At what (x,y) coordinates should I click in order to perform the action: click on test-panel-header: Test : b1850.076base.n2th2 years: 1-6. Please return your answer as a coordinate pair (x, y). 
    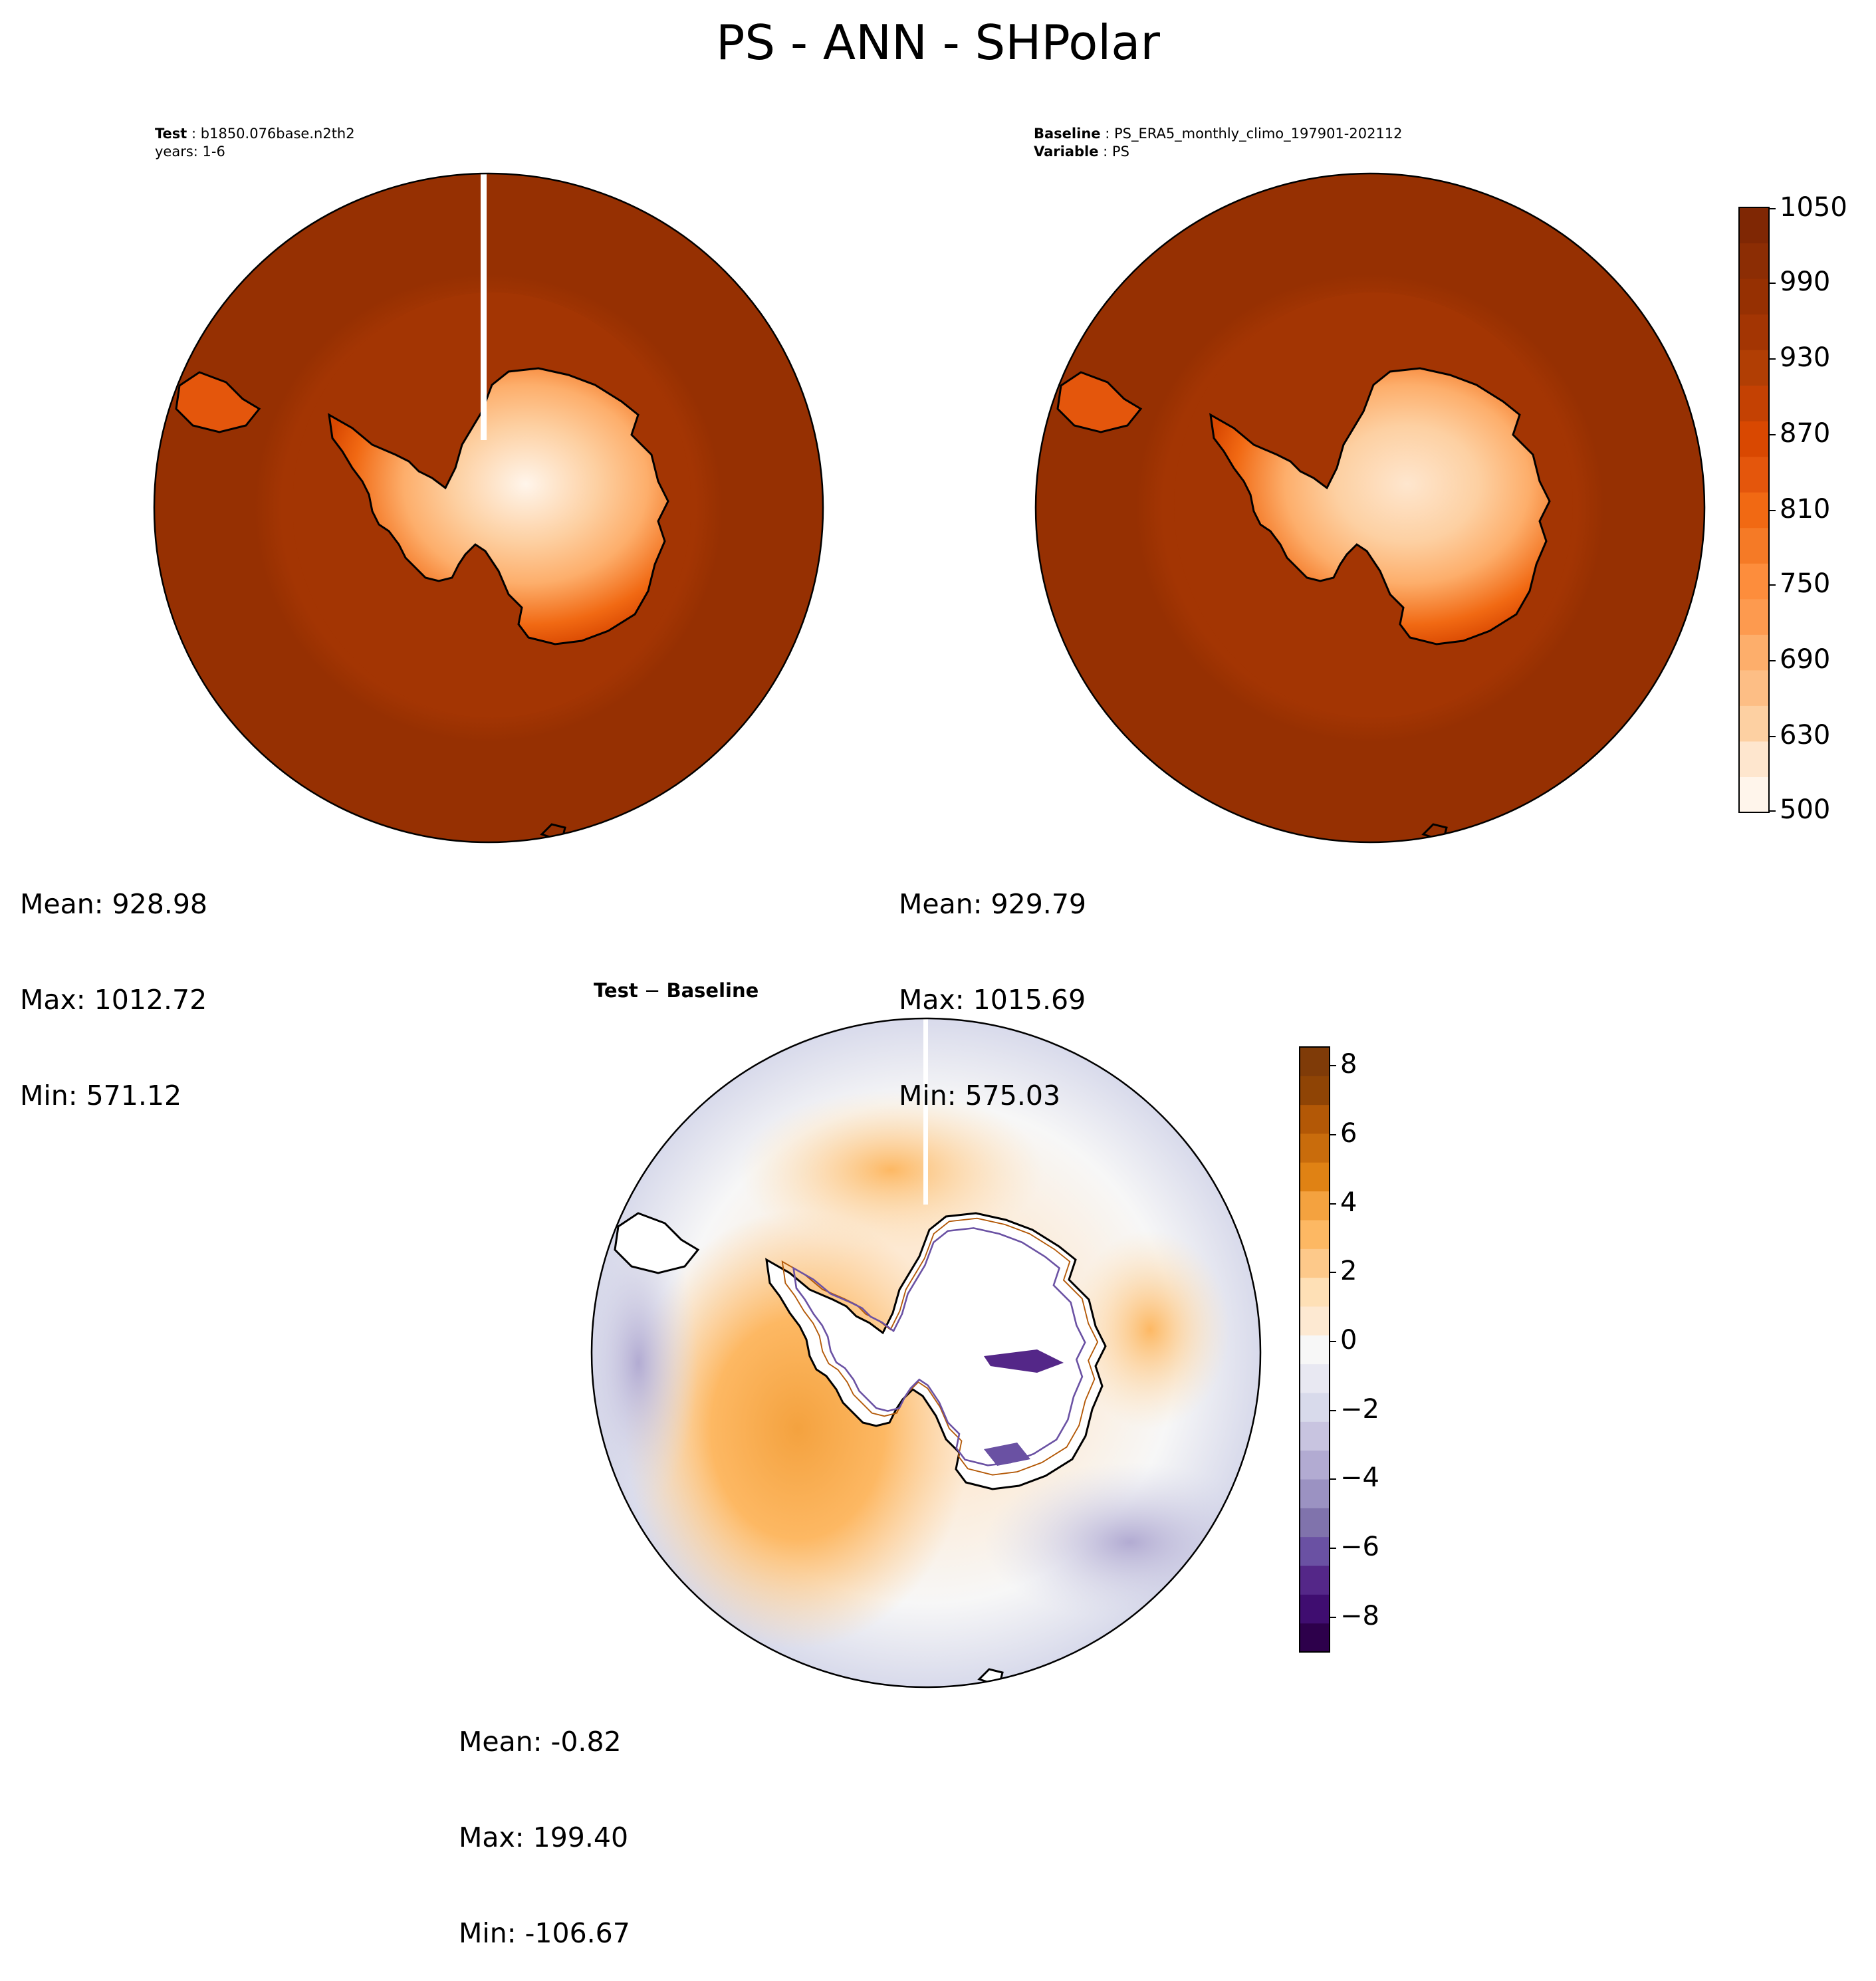
    Looking at the image, I should click on (255, 143).